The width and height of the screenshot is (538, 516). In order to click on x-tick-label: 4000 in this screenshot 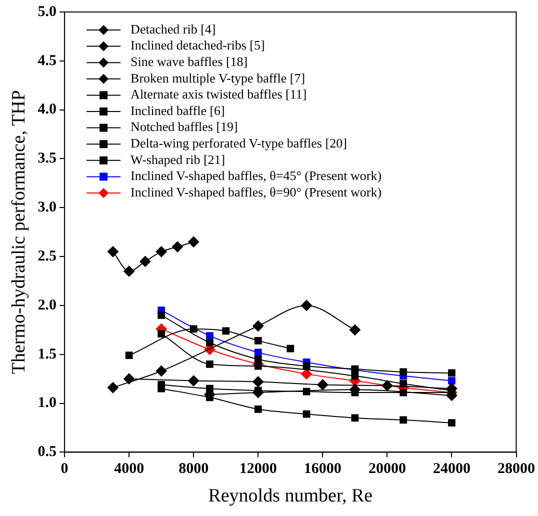, I will do `click(129, 469)`.